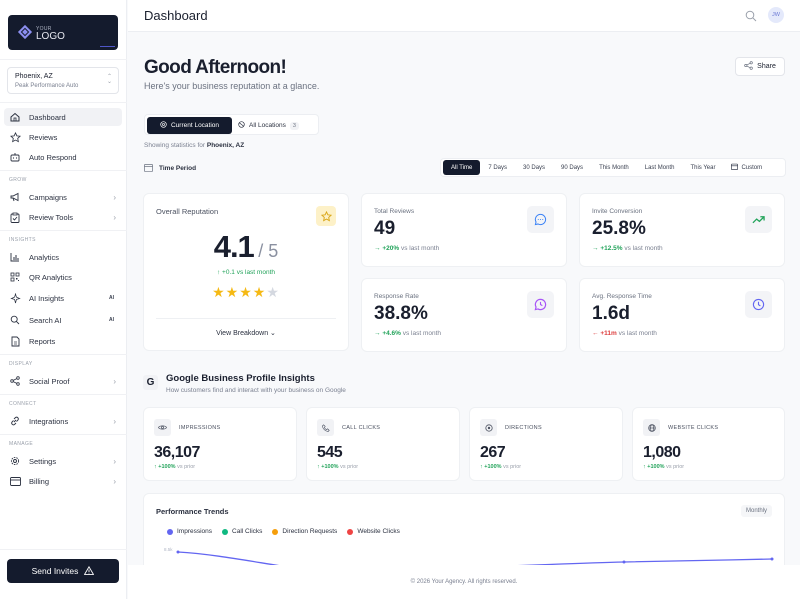 Image resolution: width=800 pixels, height=599 pixels. What do you see at coordinates (63, 80) in the screenshot?
I see `location-selector: Phoenix, AZ Peak Performance Auto ⌃ ⌄` at bounding box center [63, 80].